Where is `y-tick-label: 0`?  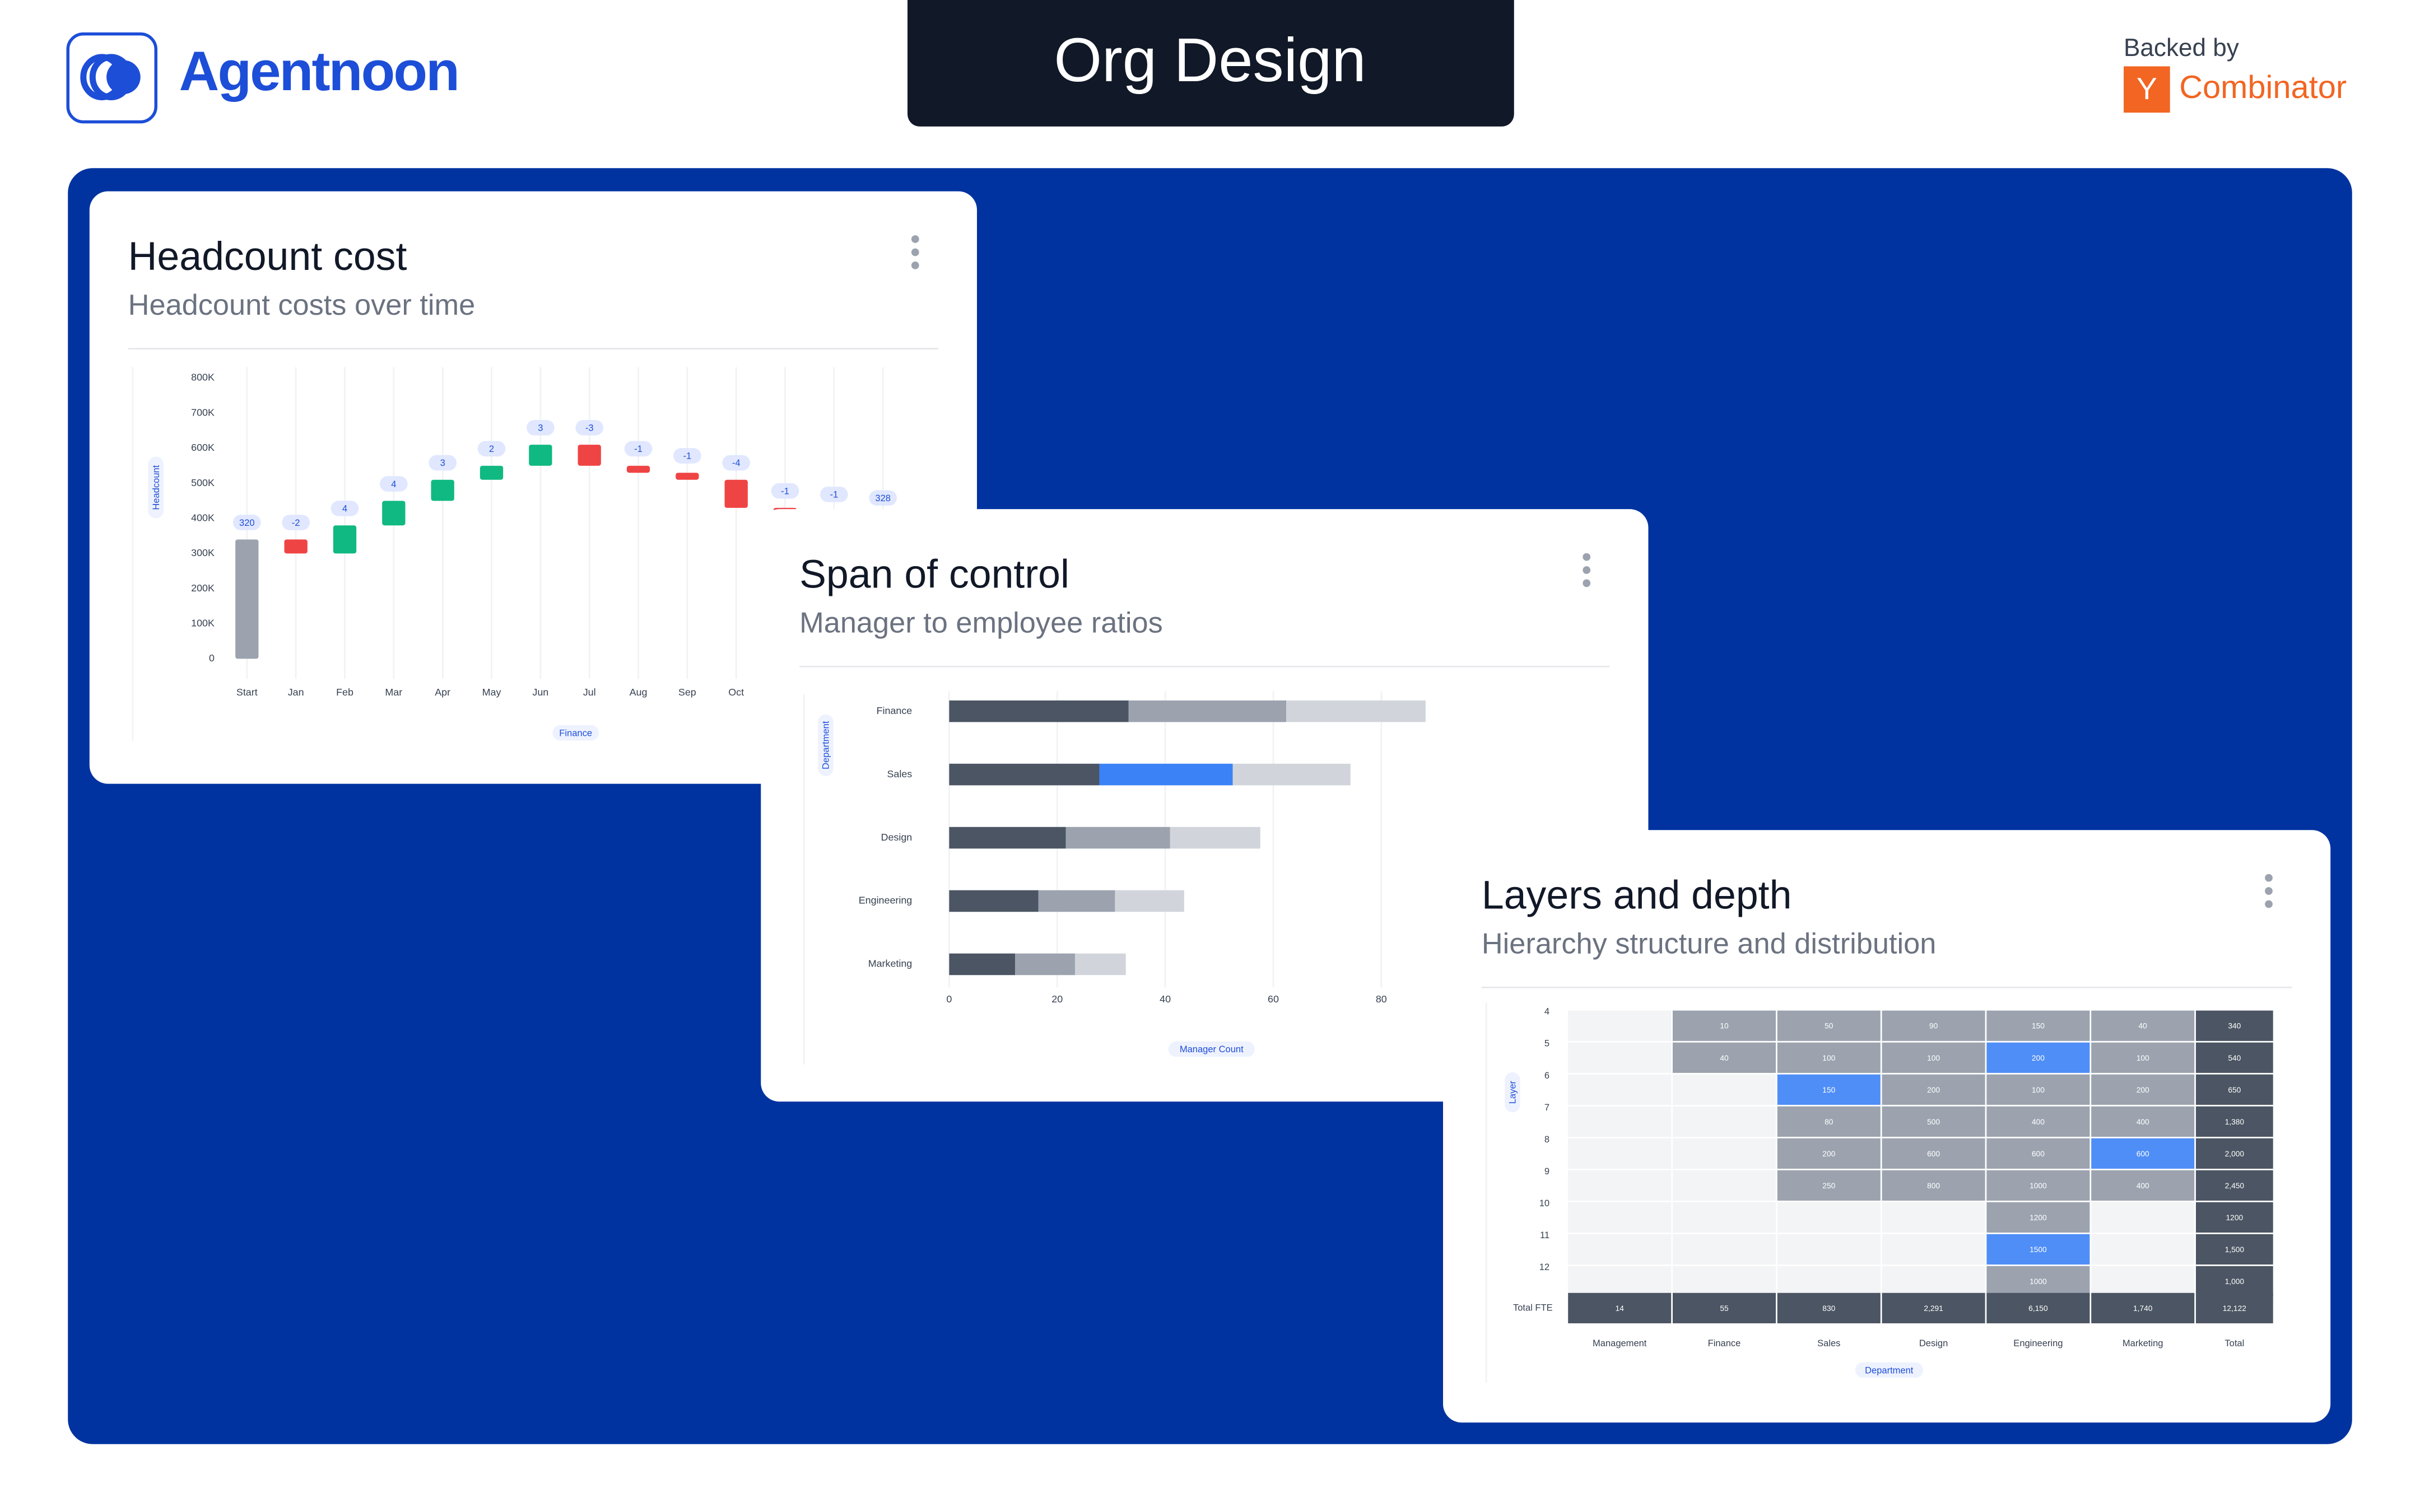
y-tick-label: 0 is located at coordinates (212, 658).